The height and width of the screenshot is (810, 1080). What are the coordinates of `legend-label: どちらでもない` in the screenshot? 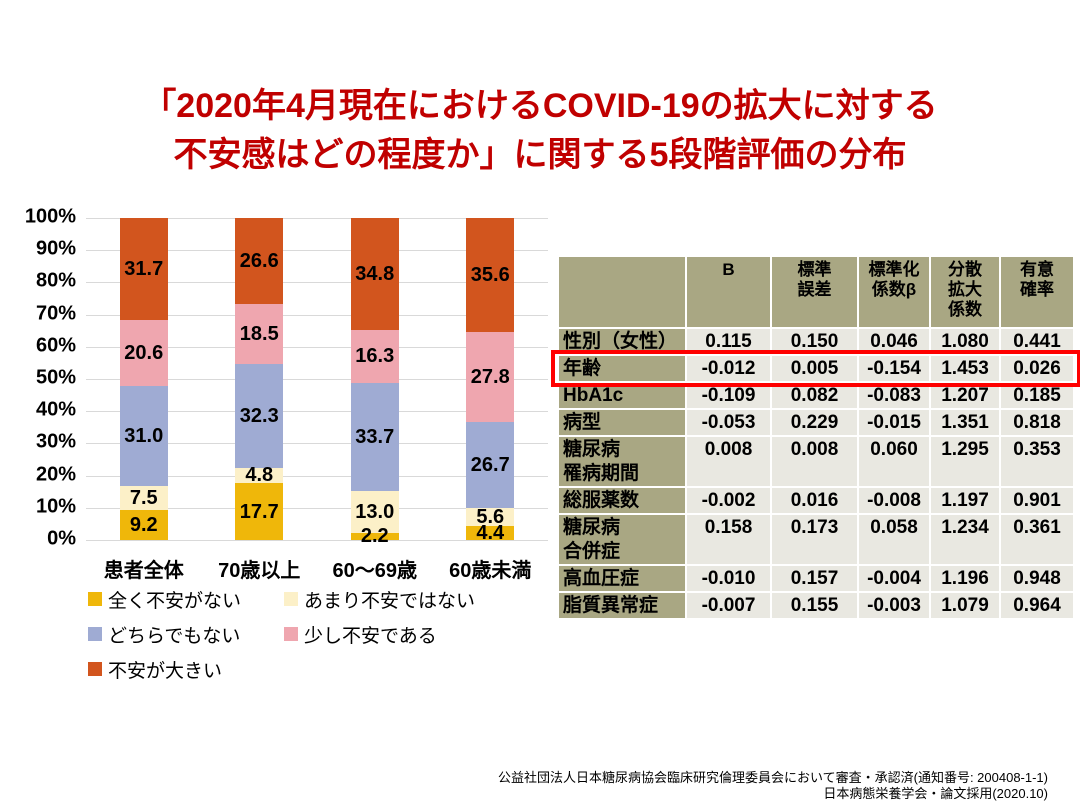 It's located at (174, 636).